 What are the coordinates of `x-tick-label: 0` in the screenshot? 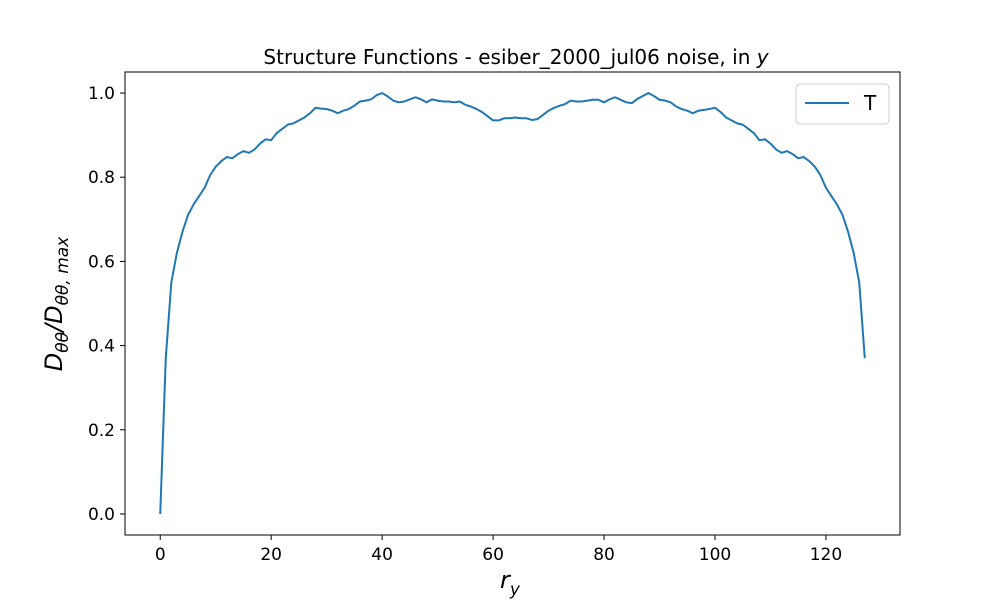 It's located at (160, 555).